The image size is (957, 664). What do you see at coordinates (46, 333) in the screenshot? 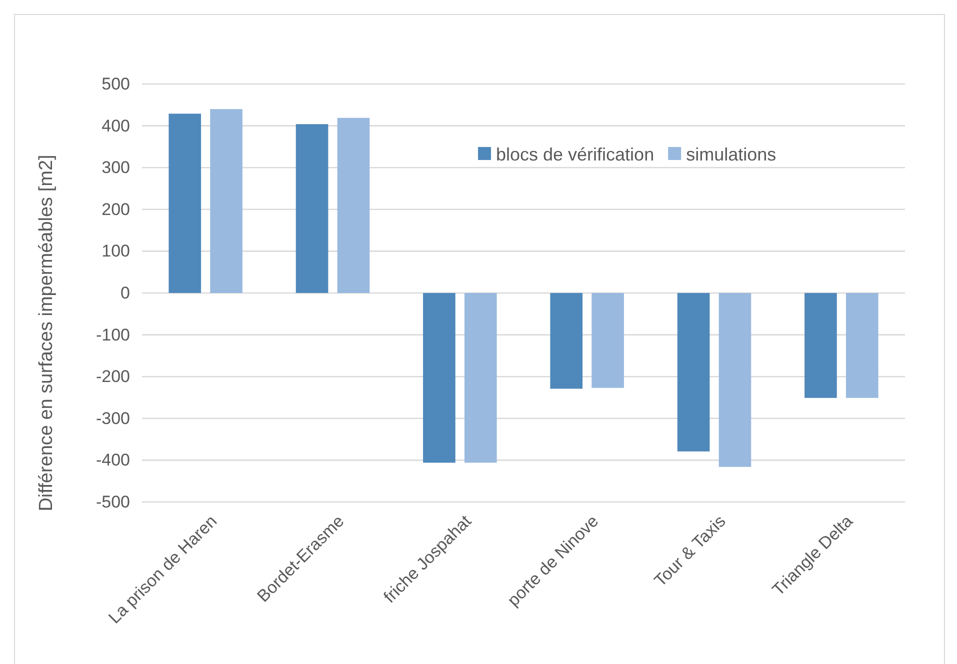
I see `y-axis-title: Différence en surfaces imperméables [m2]` at bounding box center [46, 333].